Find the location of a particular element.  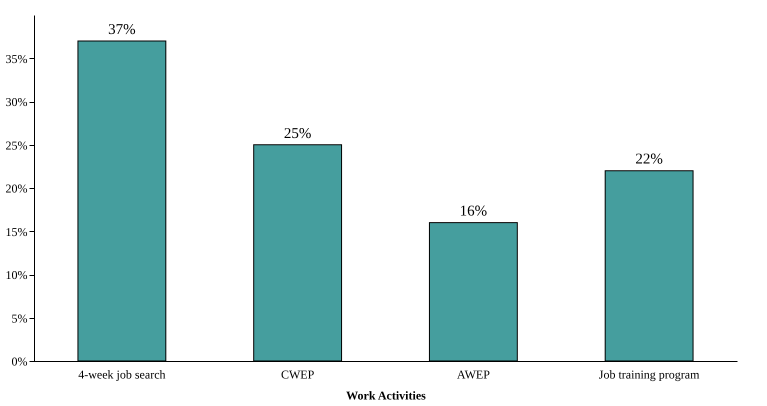

y-tick-label: 25% is located at coordinates (17, 145).